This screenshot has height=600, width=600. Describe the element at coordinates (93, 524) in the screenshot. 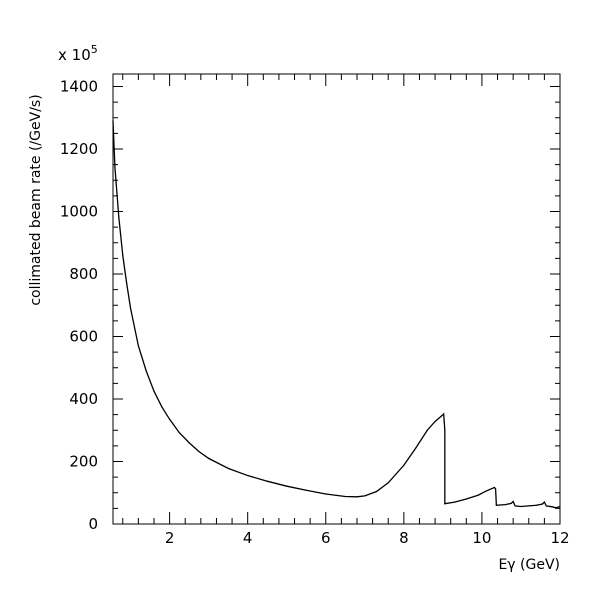

I see `y-tick-label: 0` at that location.